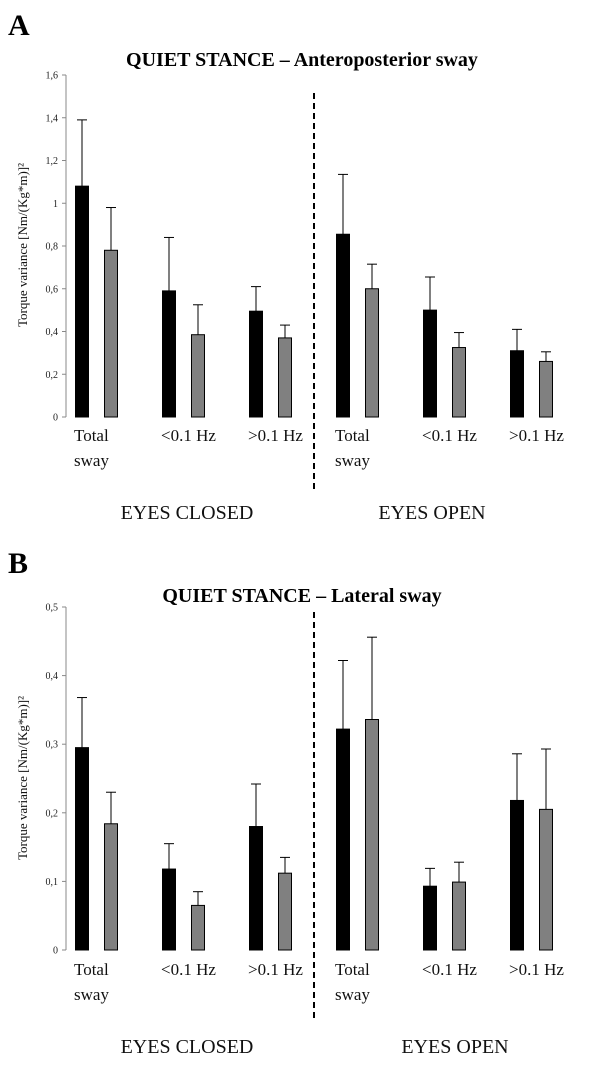 This screenshot has height=1074, width=594. I want to click on y-tick-label: 0,8, so click(52, 247).